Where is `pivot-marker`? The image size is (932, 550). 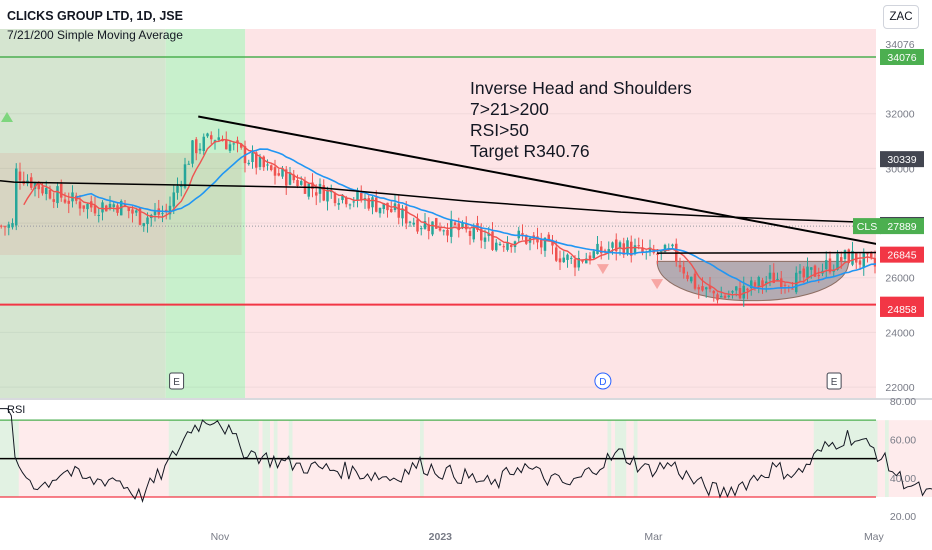
pivot-marker is located at coordinates (602, 269).